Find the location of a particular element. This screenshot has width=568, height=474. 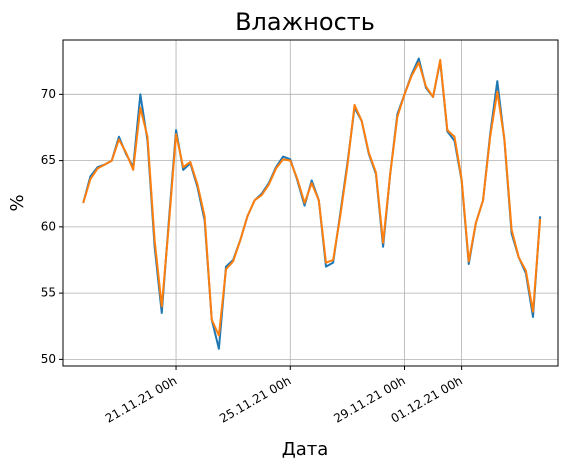

y-tick-label: 70 is located at coordinates (48, 94).